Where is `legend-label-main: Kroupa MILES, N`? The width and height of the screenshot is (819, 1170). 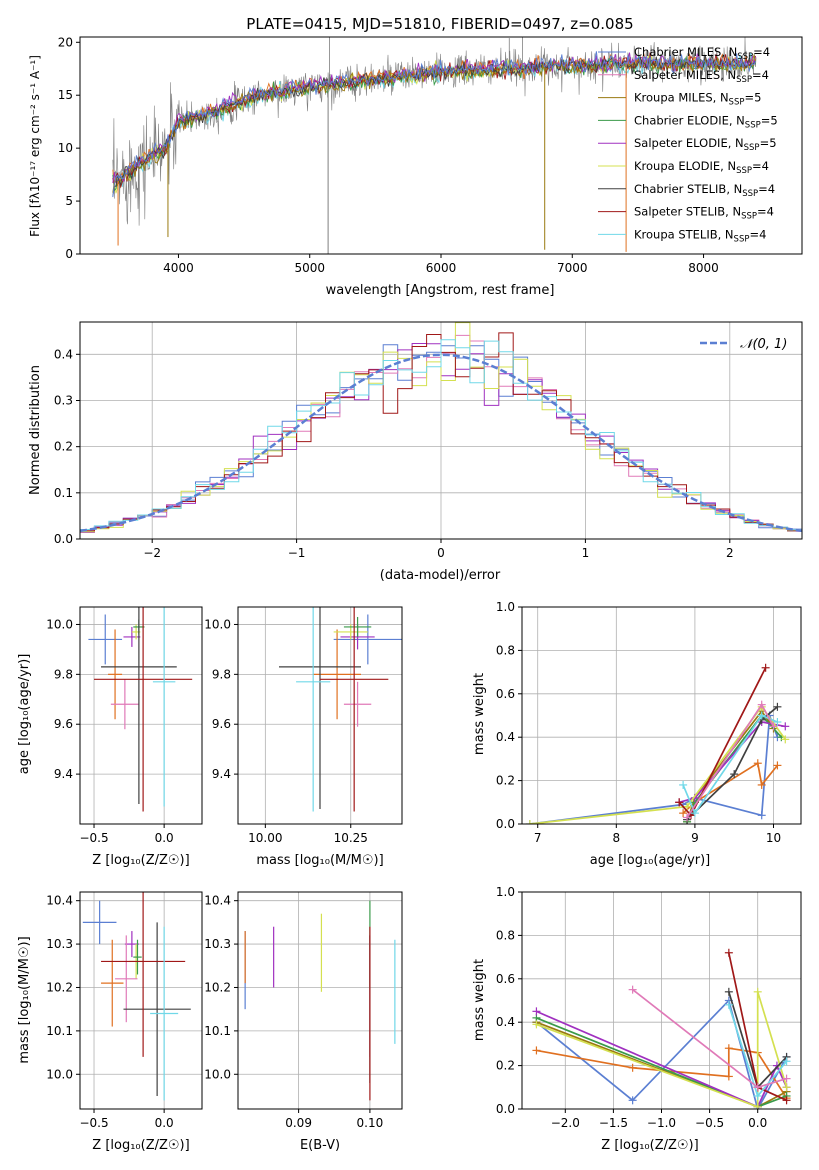 legend-label-main: Kroupa MILES, N is located at coordinates (681, 98).